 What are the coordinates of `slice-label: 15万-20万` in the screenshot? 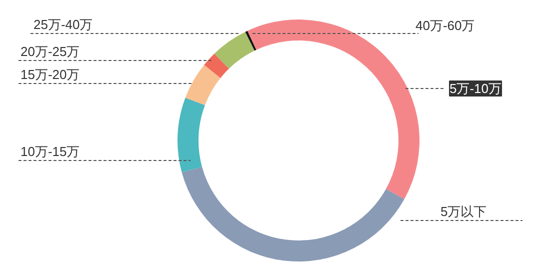 It's located at (50, 74).